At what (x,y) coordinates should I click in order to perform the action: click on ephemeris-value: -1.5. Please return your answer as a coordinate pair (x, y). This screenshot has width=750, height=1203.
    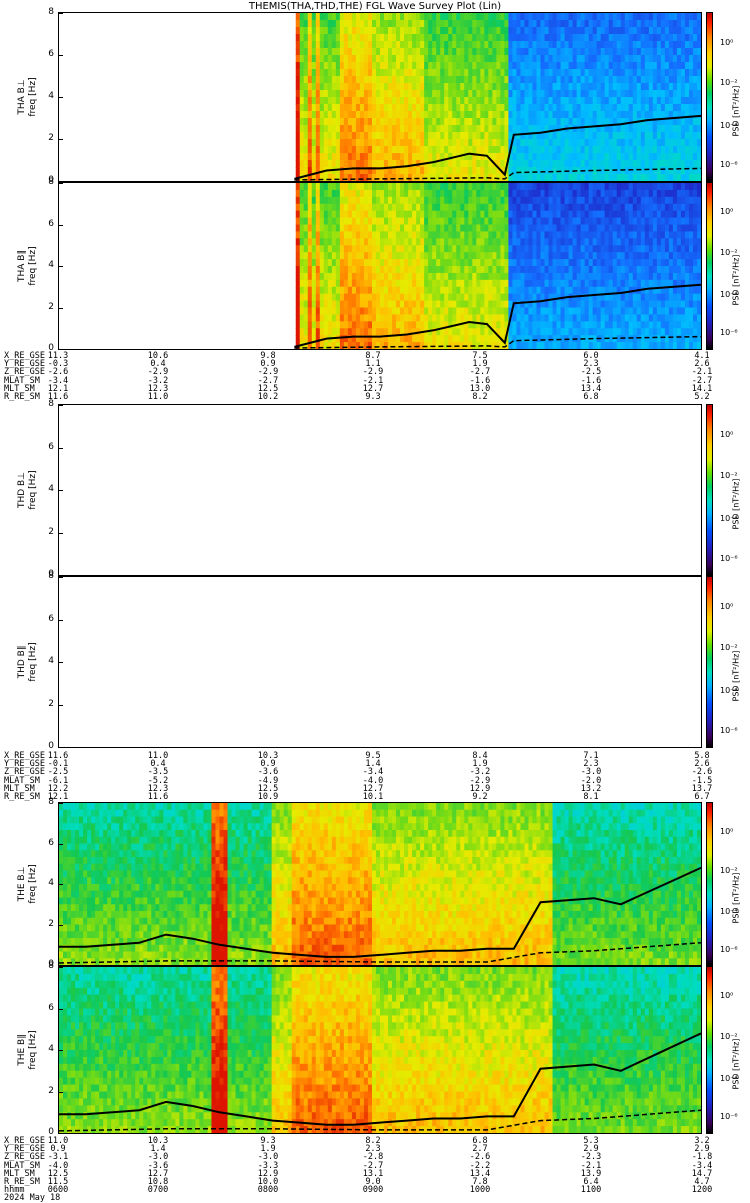
    Looking at the image, I should click on (702, 780).